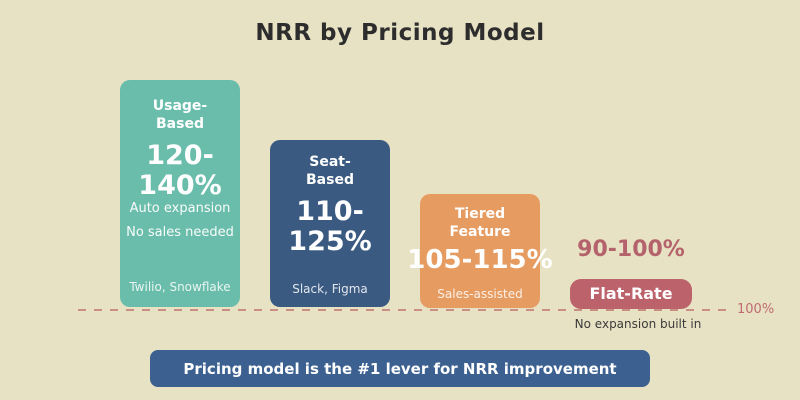 This screenshot has width=800, height=400. Describe the element at coordinates (406, 310) in the screenshot. I see `baseline-100-line` at that location.